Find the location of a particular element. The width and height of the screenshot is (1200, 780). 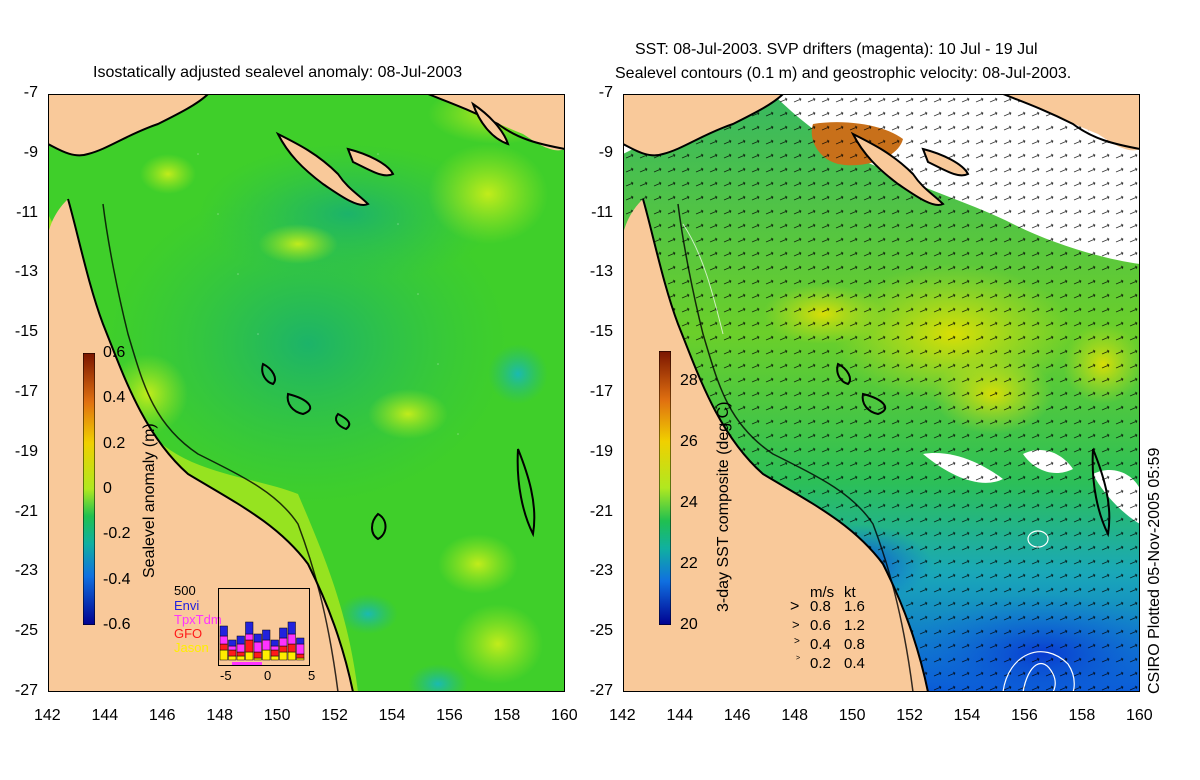

colorbar-tick-label: 24 is located at coordinates (689, 502).